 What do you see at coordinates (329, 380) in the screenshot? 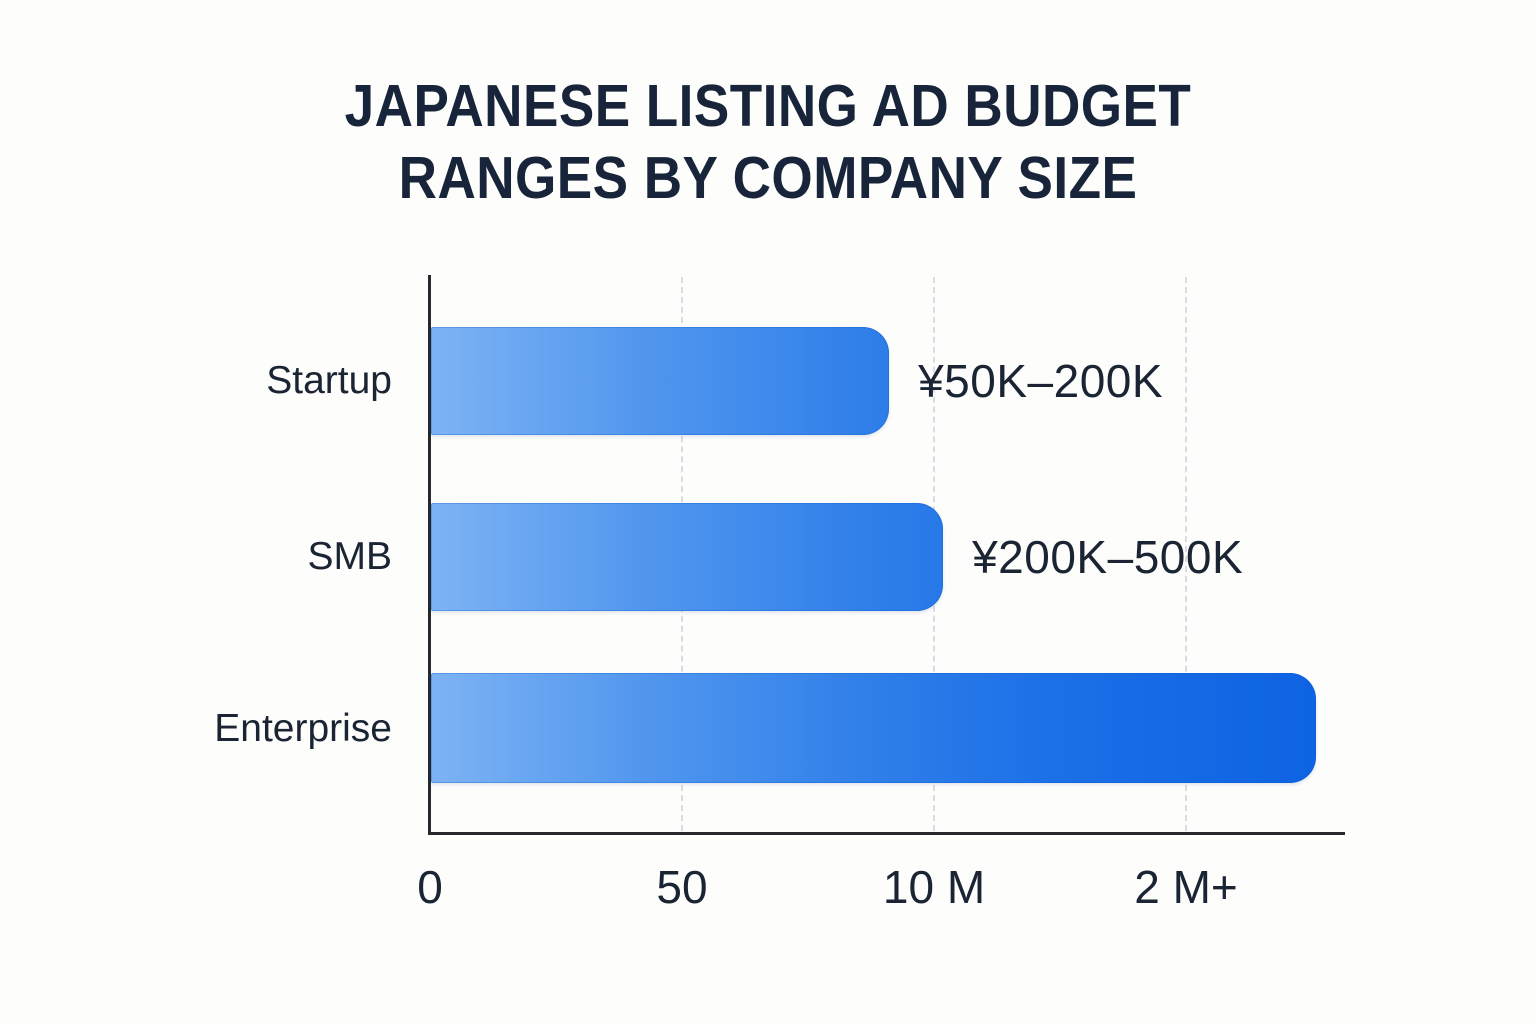
I see `category-label-startup: Startup` at bounding box center [329, 380].